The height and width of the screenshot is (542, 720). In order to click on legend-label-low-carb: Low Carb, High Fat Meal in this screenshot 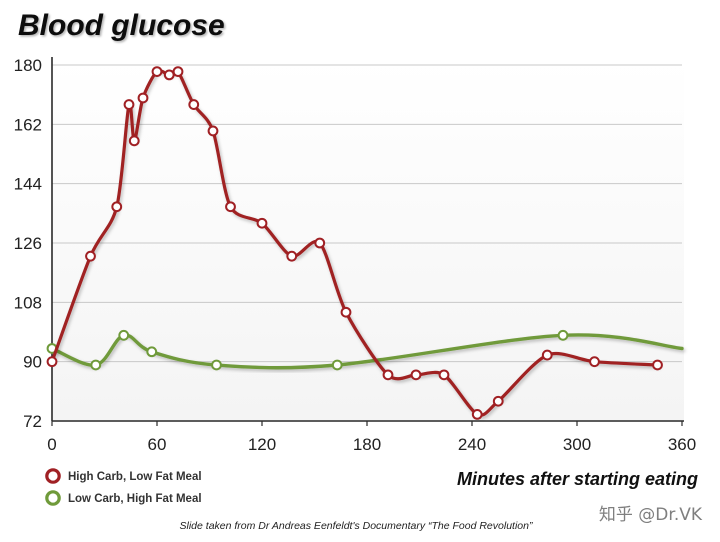, I will do `click(135, 499)`.